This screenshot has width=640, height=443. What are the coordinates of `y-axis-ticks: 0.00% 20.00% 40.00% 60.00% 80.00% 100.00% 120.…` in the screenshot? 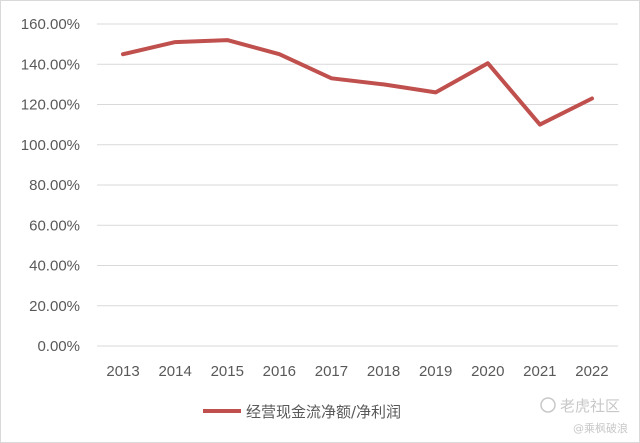 It's located at (50, 185).